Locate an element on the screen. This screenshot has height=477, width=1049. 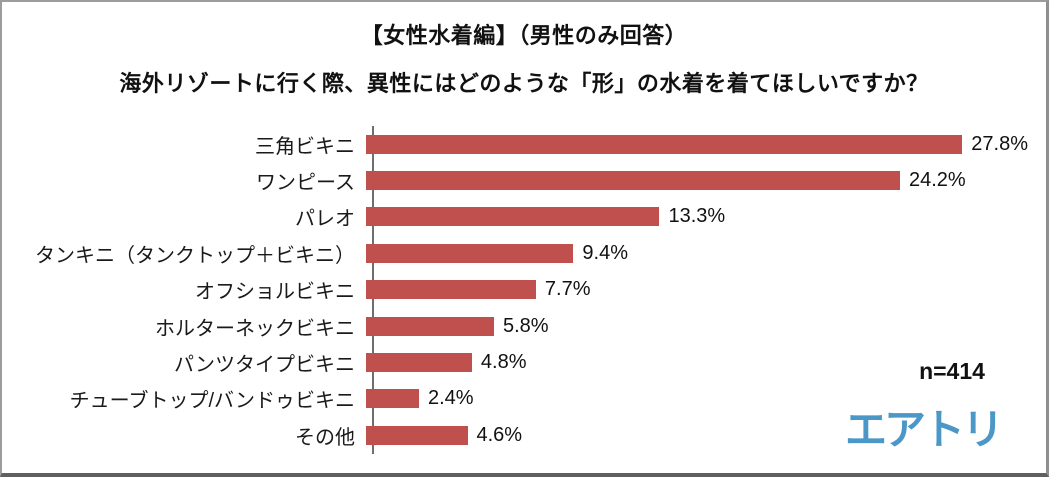
bar-track: 4.8% is located at coordinates (697, 362).